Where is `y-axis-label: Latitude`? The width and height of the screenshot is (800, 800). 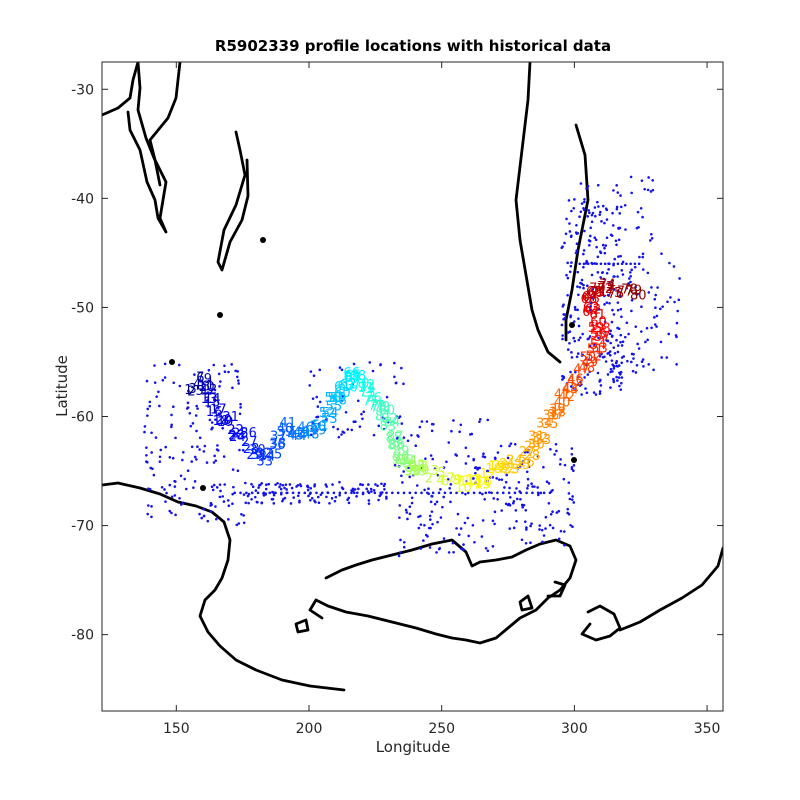 y-axis-label: Latitude is located at coordinates (62, 386).